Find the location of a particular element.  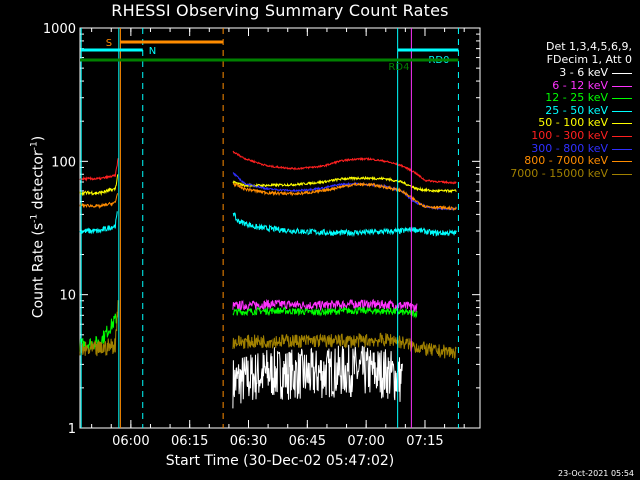

legend-item: 6 - 12 keV is located at coordinates (559, 85).